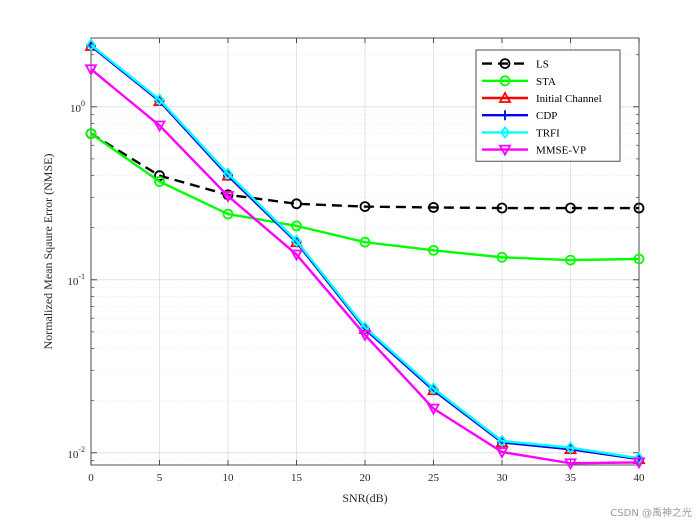  Describe the element at coordinates (91, 478) in the screenshot. I see `x-tick-label: 0` at that location.